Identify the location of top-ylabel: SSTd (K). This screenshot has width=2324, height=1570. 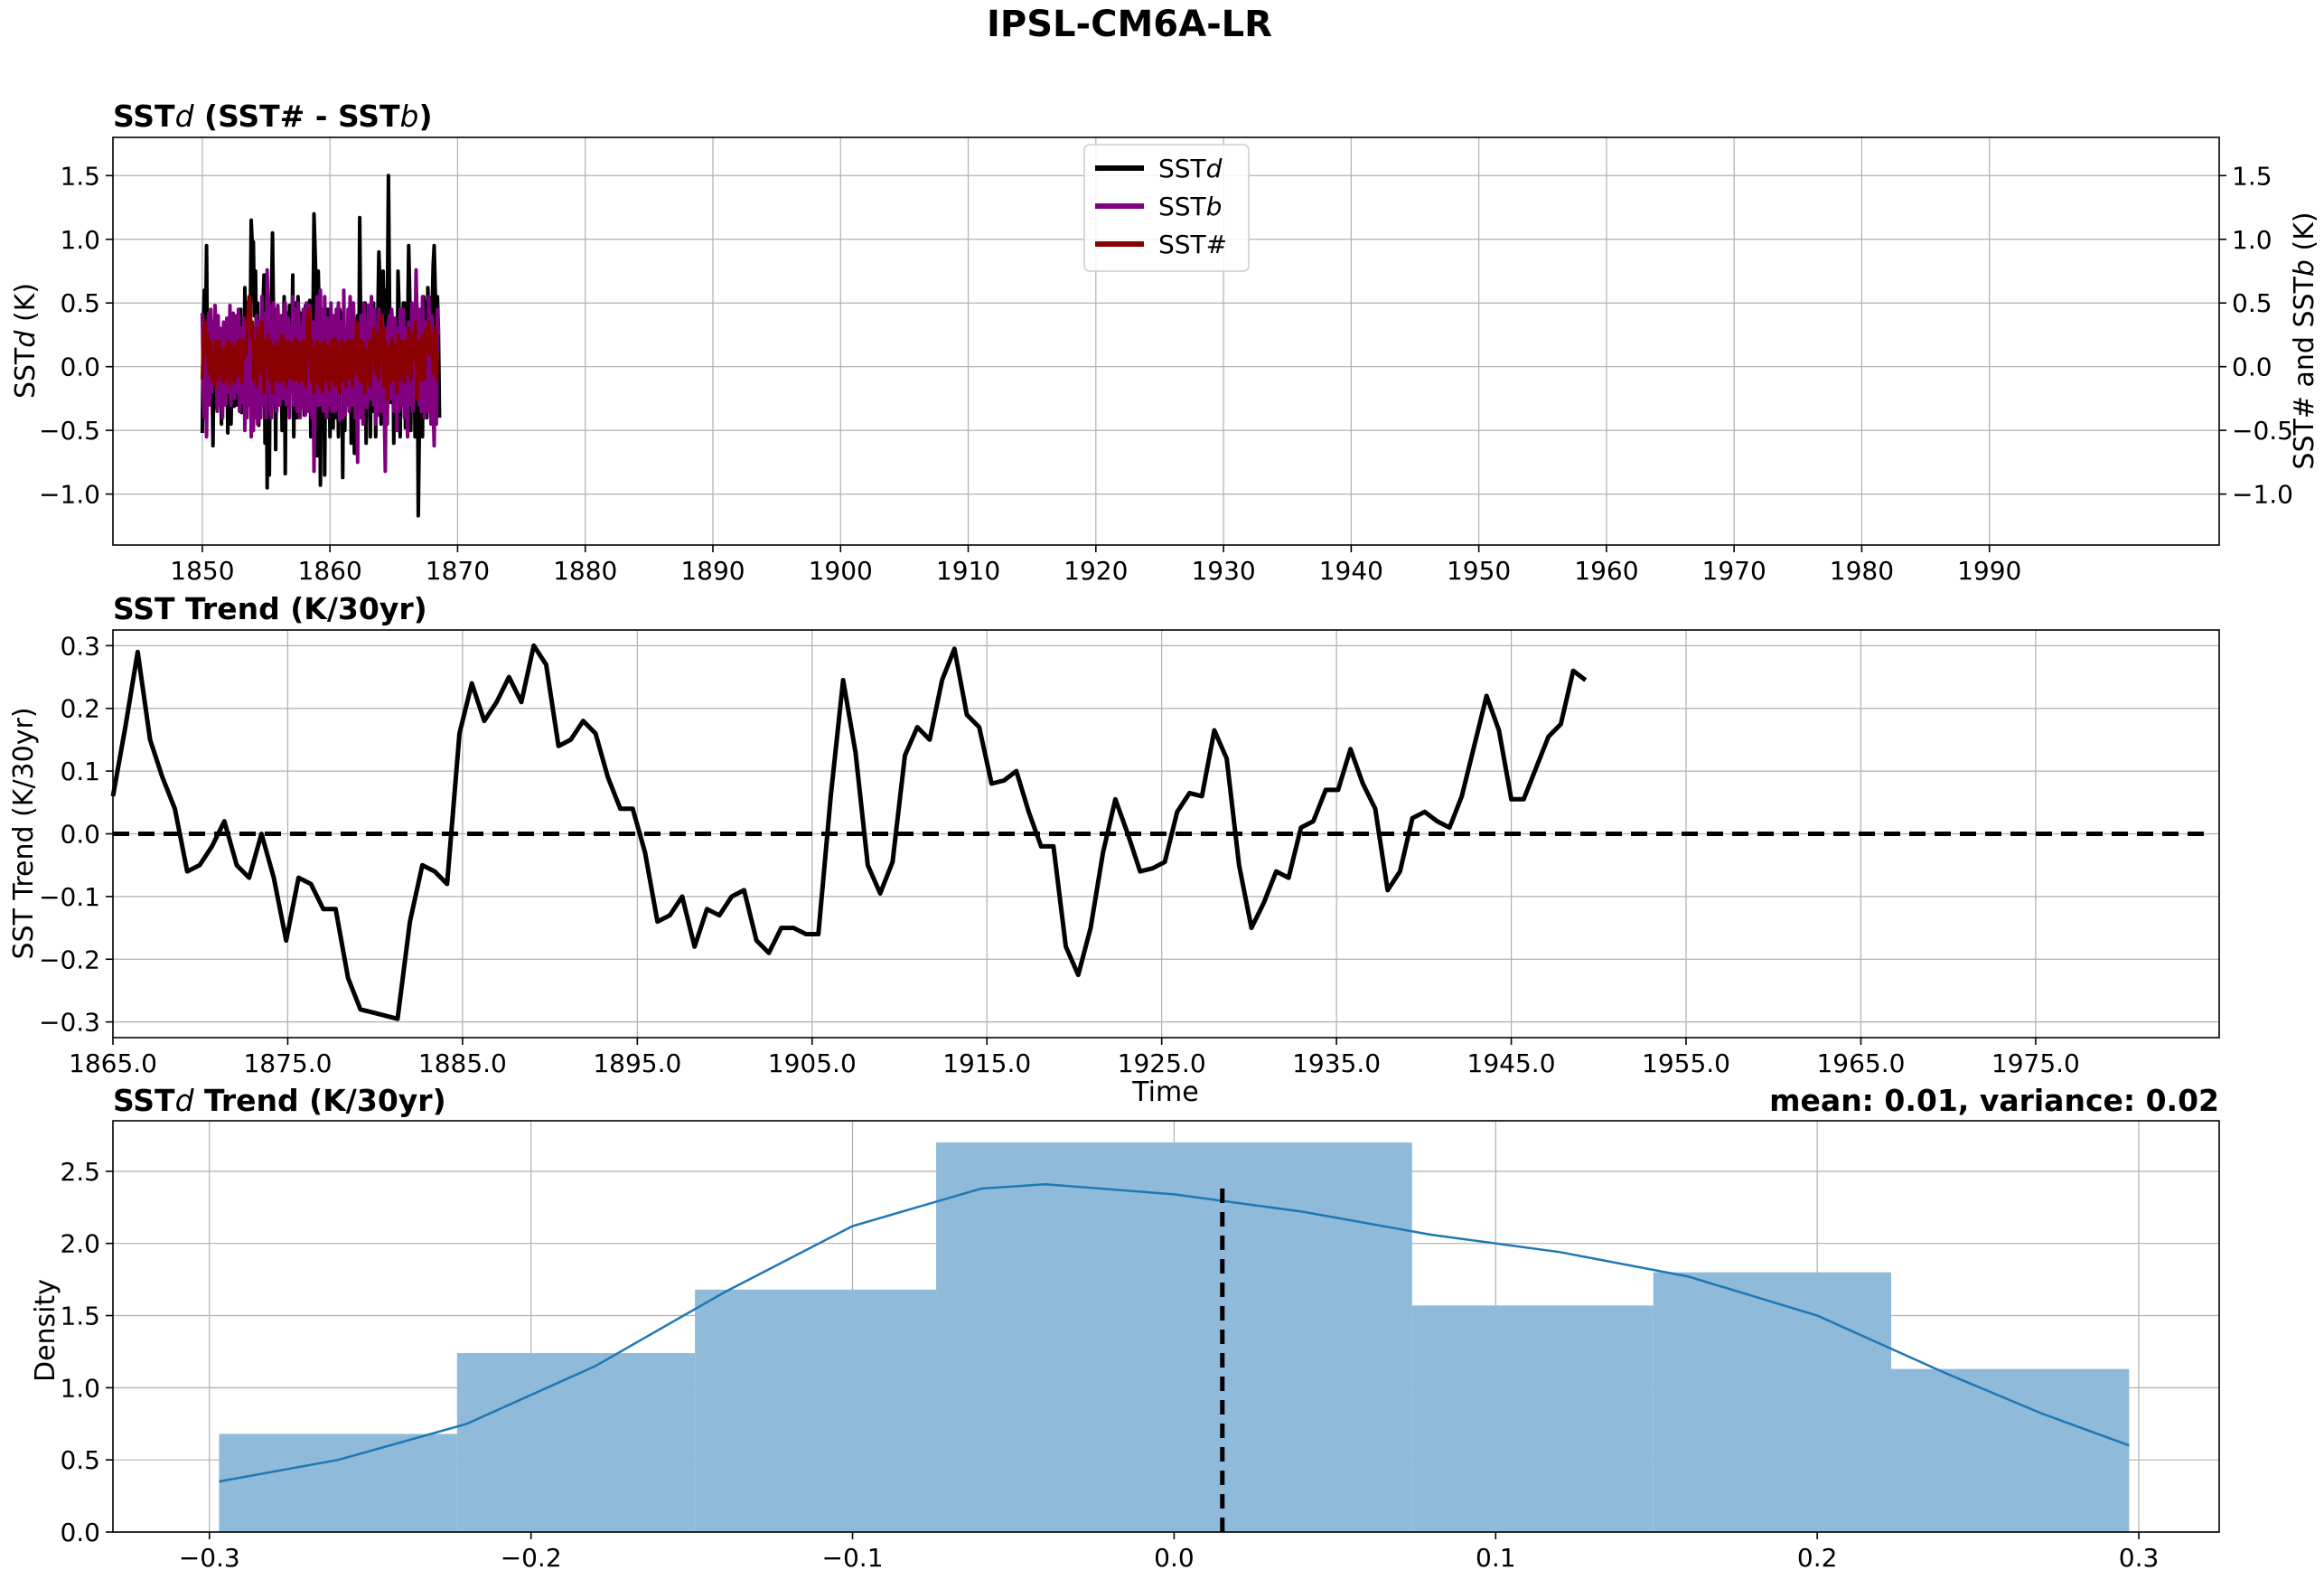
(26, 341).